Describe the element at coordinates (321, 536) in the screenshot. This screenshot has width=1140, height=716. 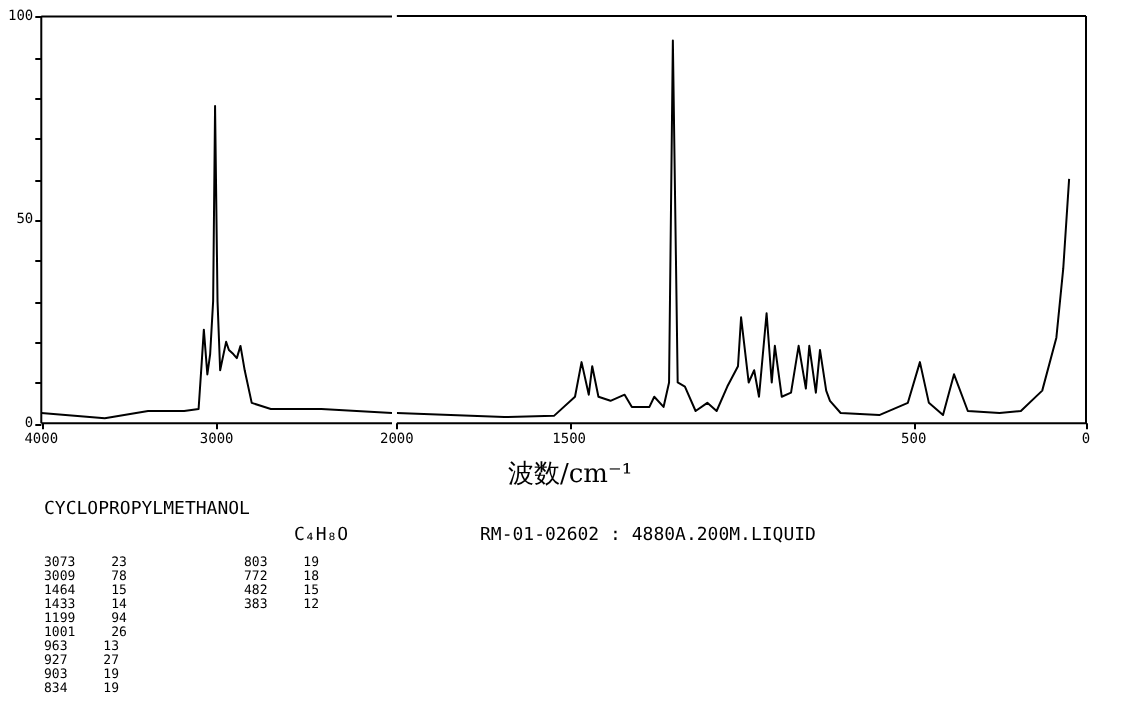
I see `text: C₄H₈O` at that location.